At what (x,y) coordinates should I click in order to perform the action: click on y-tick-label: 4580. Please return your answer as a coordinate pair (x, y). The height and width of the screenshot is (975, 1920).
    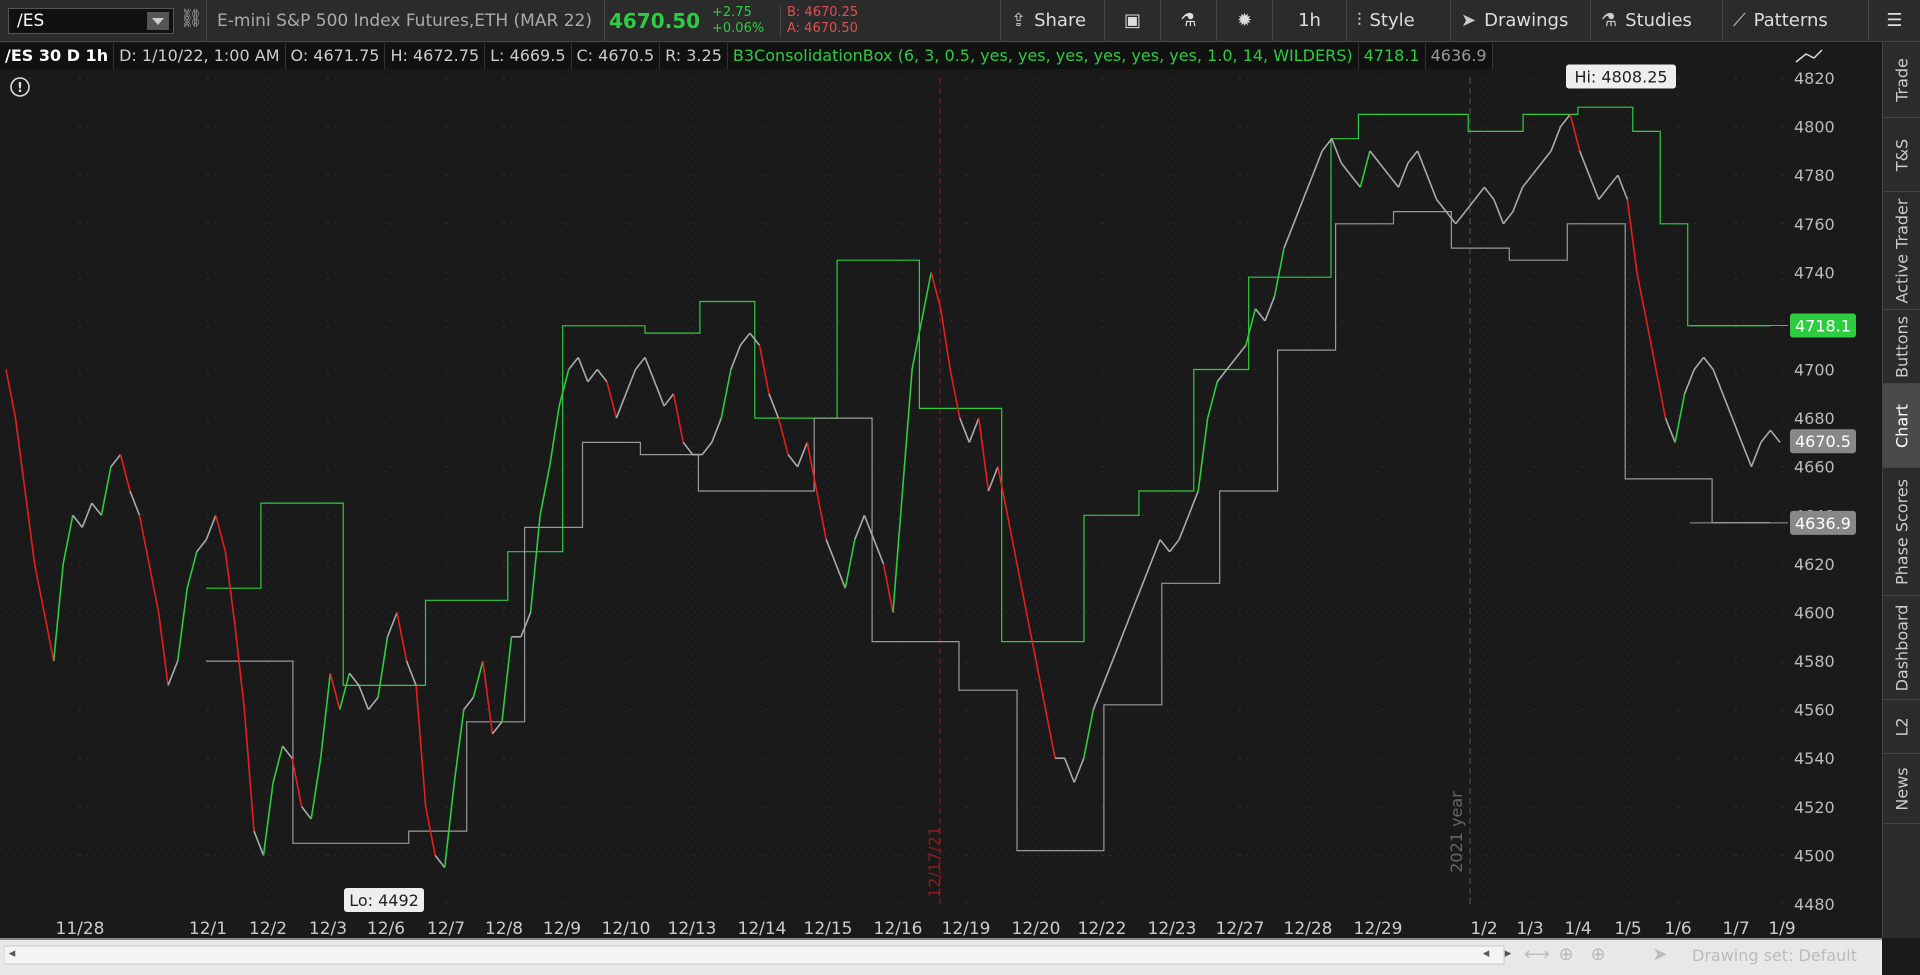
    Looking at the image, I should click on (1814, 661).